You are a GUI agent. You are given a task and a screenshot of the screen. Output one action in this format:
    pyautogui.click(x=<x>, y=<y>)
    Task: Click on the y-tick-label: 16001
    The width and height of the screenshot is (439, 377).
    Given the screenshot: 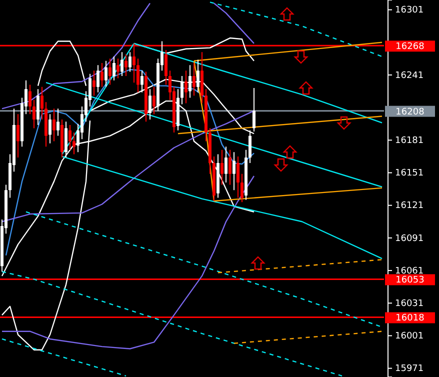 What is the action you would take?
    pyautogui.click(x=409, y=337)
    